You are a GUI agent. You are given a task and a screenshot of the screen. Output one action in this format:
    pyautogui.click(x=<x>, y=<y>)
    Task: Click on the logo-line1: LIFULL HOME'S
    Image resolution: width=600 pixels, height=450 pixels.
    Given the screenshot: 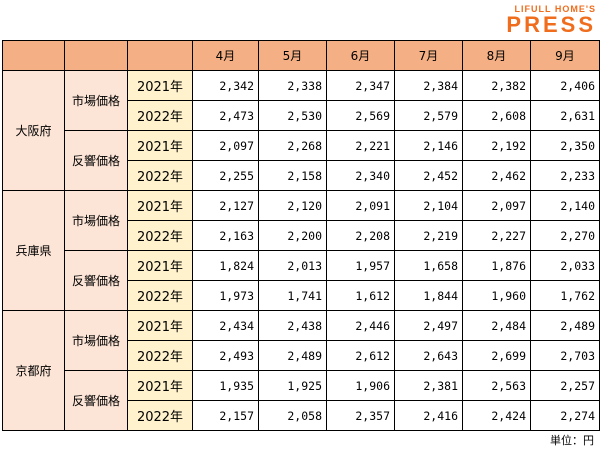 What is the action you would take?
    pyautogui.click(x=555, y=9)
    